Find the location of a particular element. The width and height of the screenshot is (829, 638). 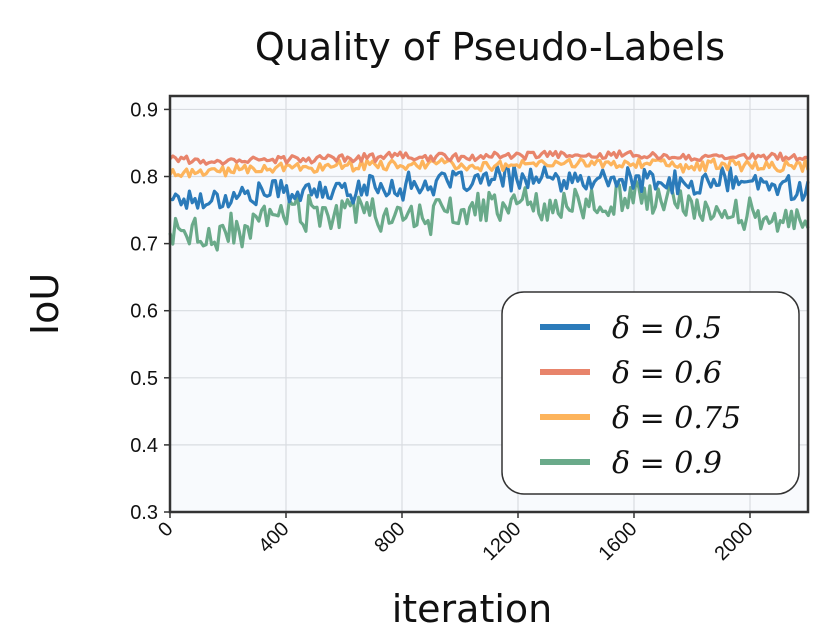

y-tick-label: 0.4 is located at coordinates (144, 446).